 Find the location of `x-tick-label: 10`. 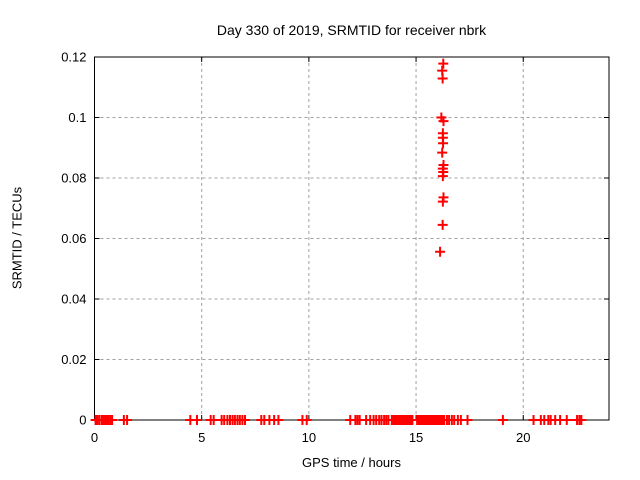

x-tick-label: 10 is located at coordinates (309, 437).